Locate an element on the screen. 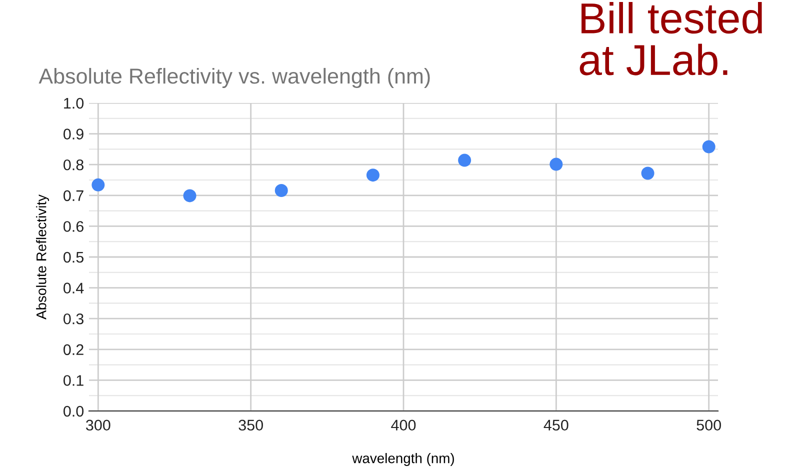 Image resolution: width=799 pixels, height=474 pixels. x-tick-label: 400 is located at coordinates (403, 425).